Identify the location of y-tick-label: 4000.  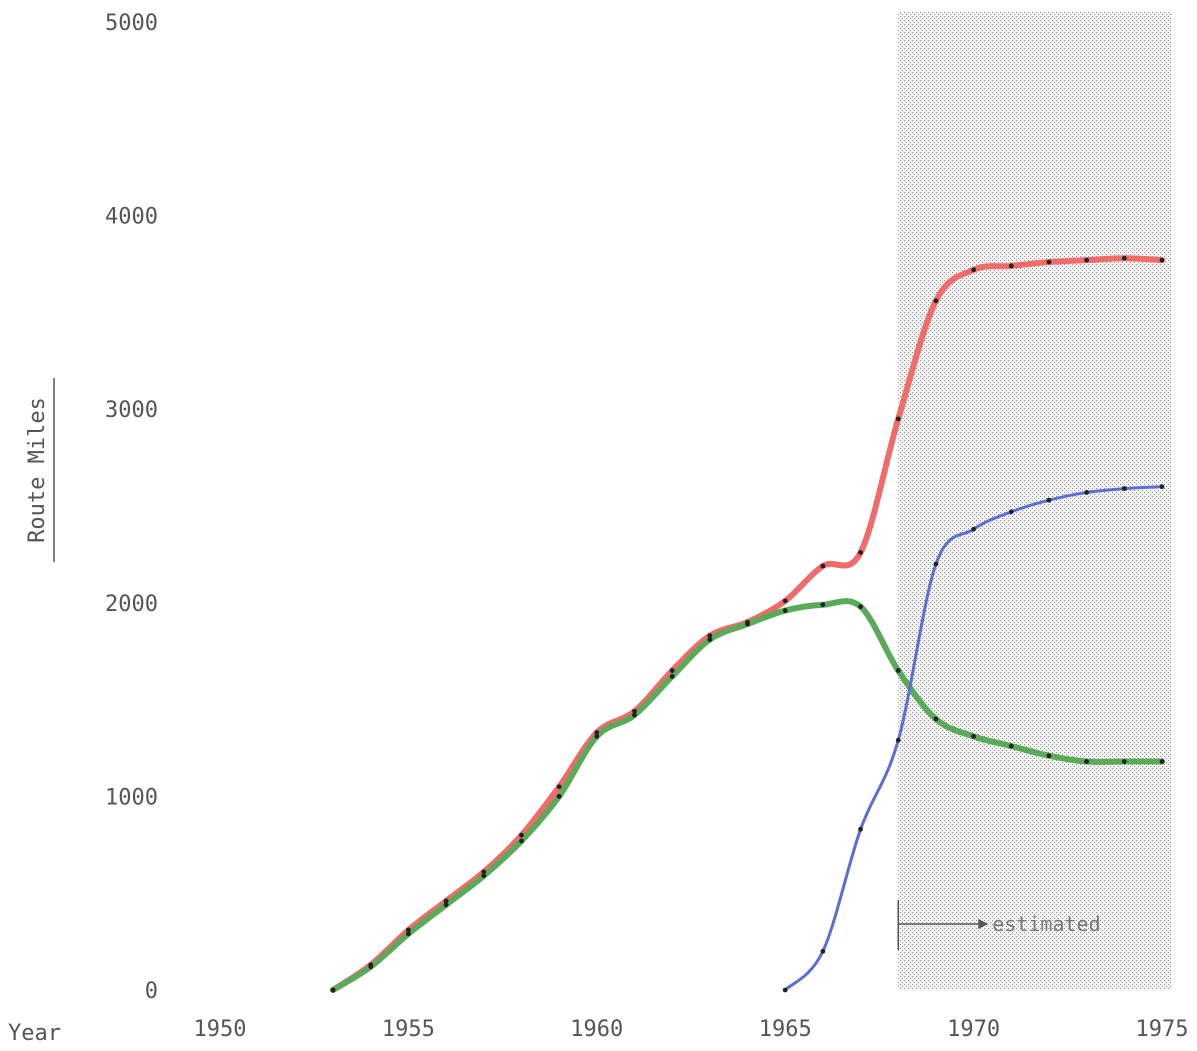
(131, 217).